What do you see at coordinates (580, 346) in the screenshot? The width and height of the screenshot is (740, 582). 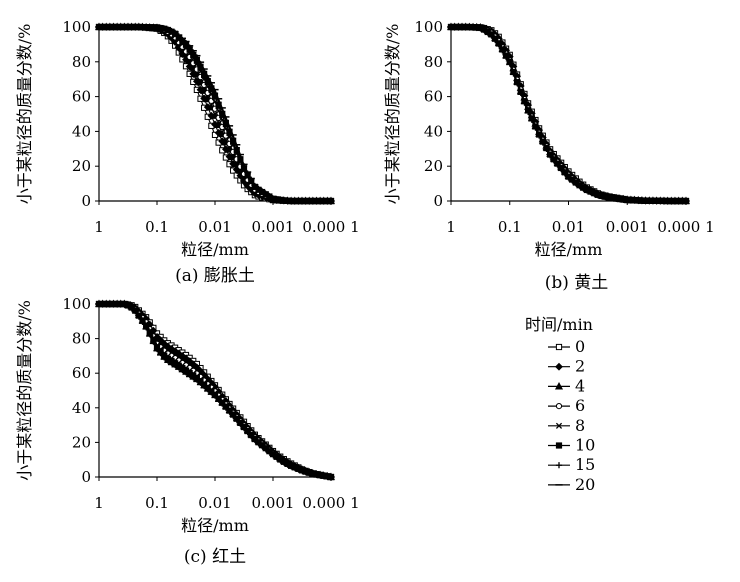 I see `legend-label: 0` at bounding box center [580, 346].